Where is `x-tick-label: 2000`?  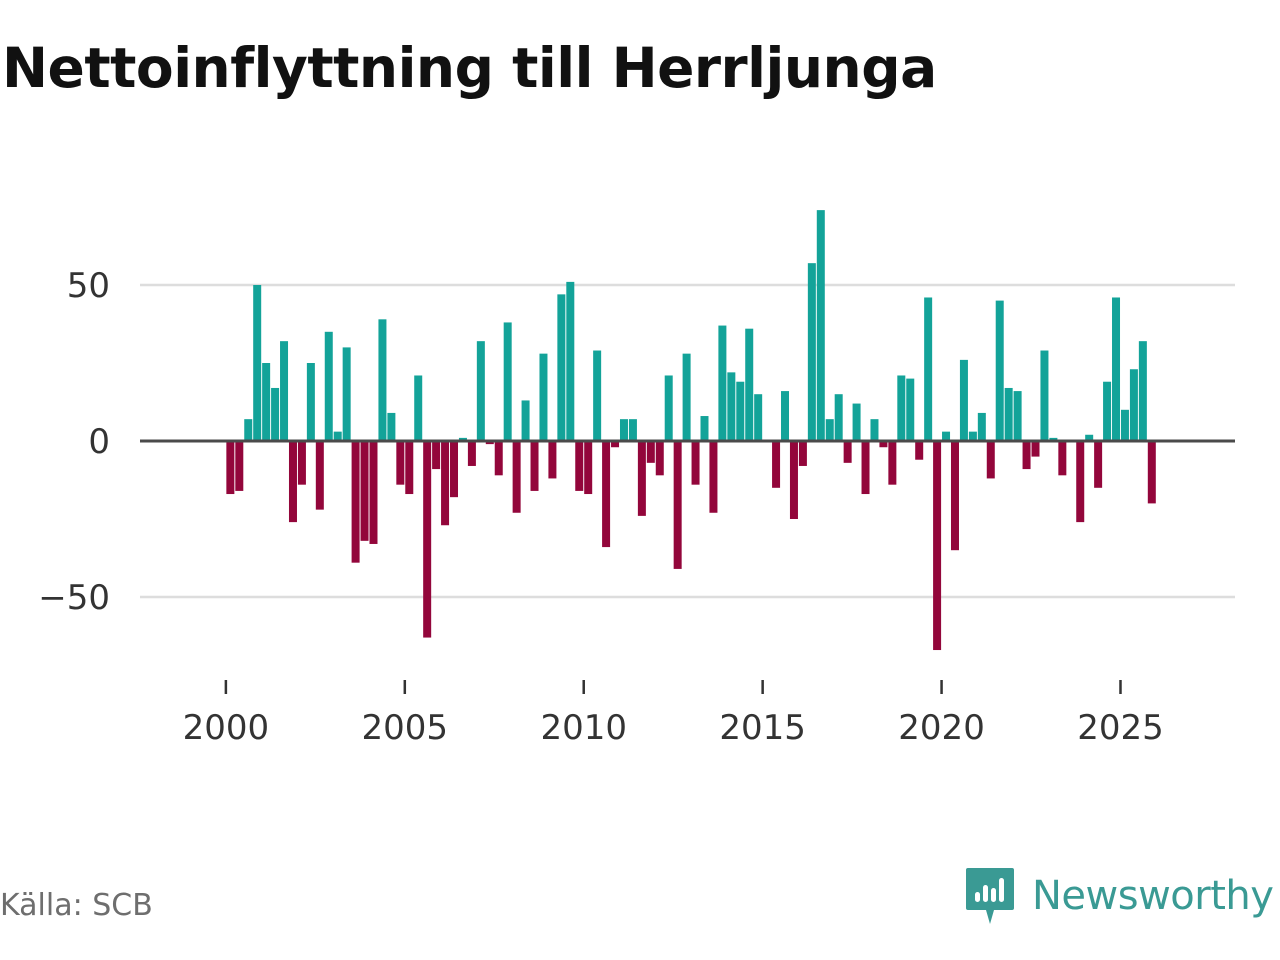 x-tick-label: 2000 is located at coordinates (226, 728).